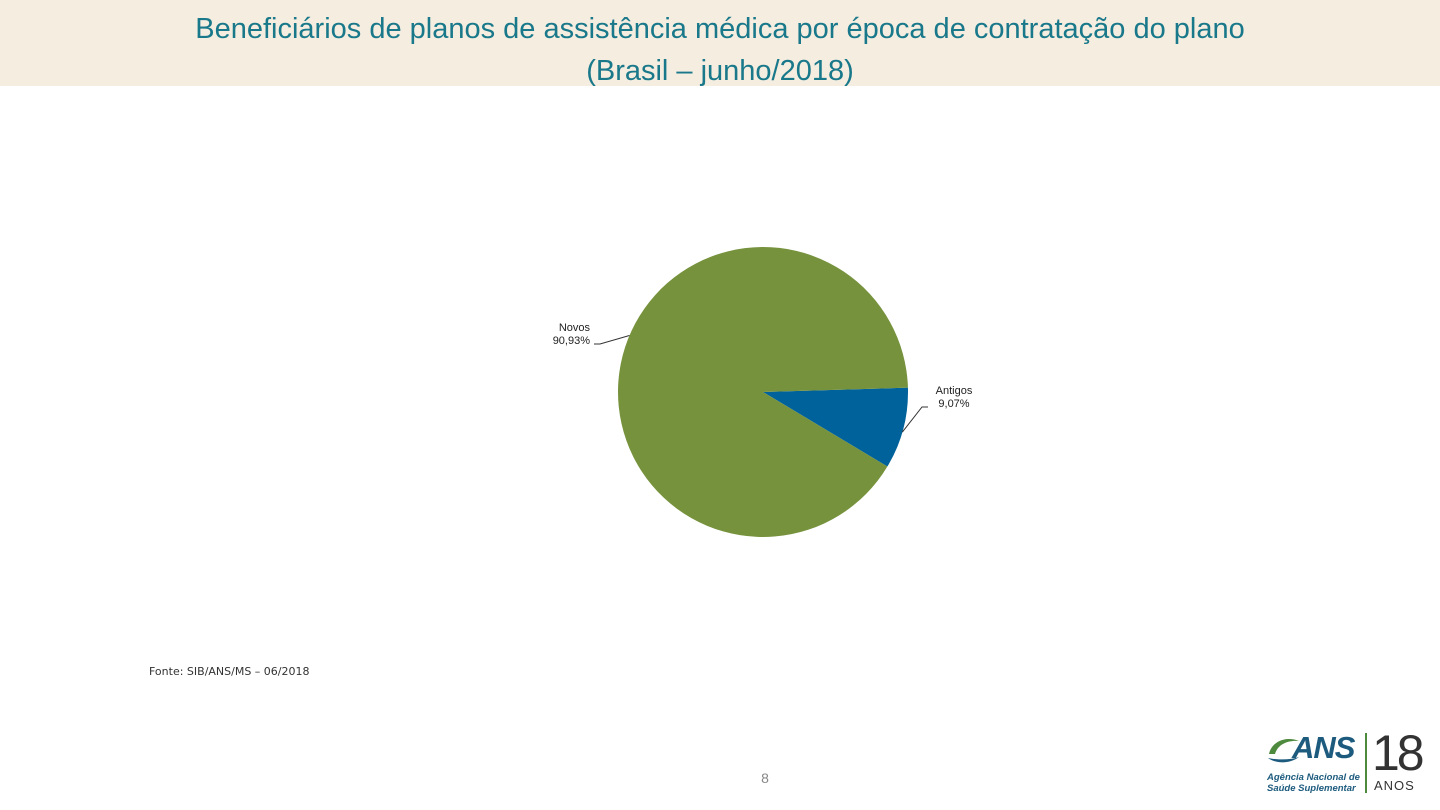 This screenshot has width=1440, height=810. Describe the element at coordinates (1283, 750) in the screenshot. I see `ans-swoosh-icon` at that location.